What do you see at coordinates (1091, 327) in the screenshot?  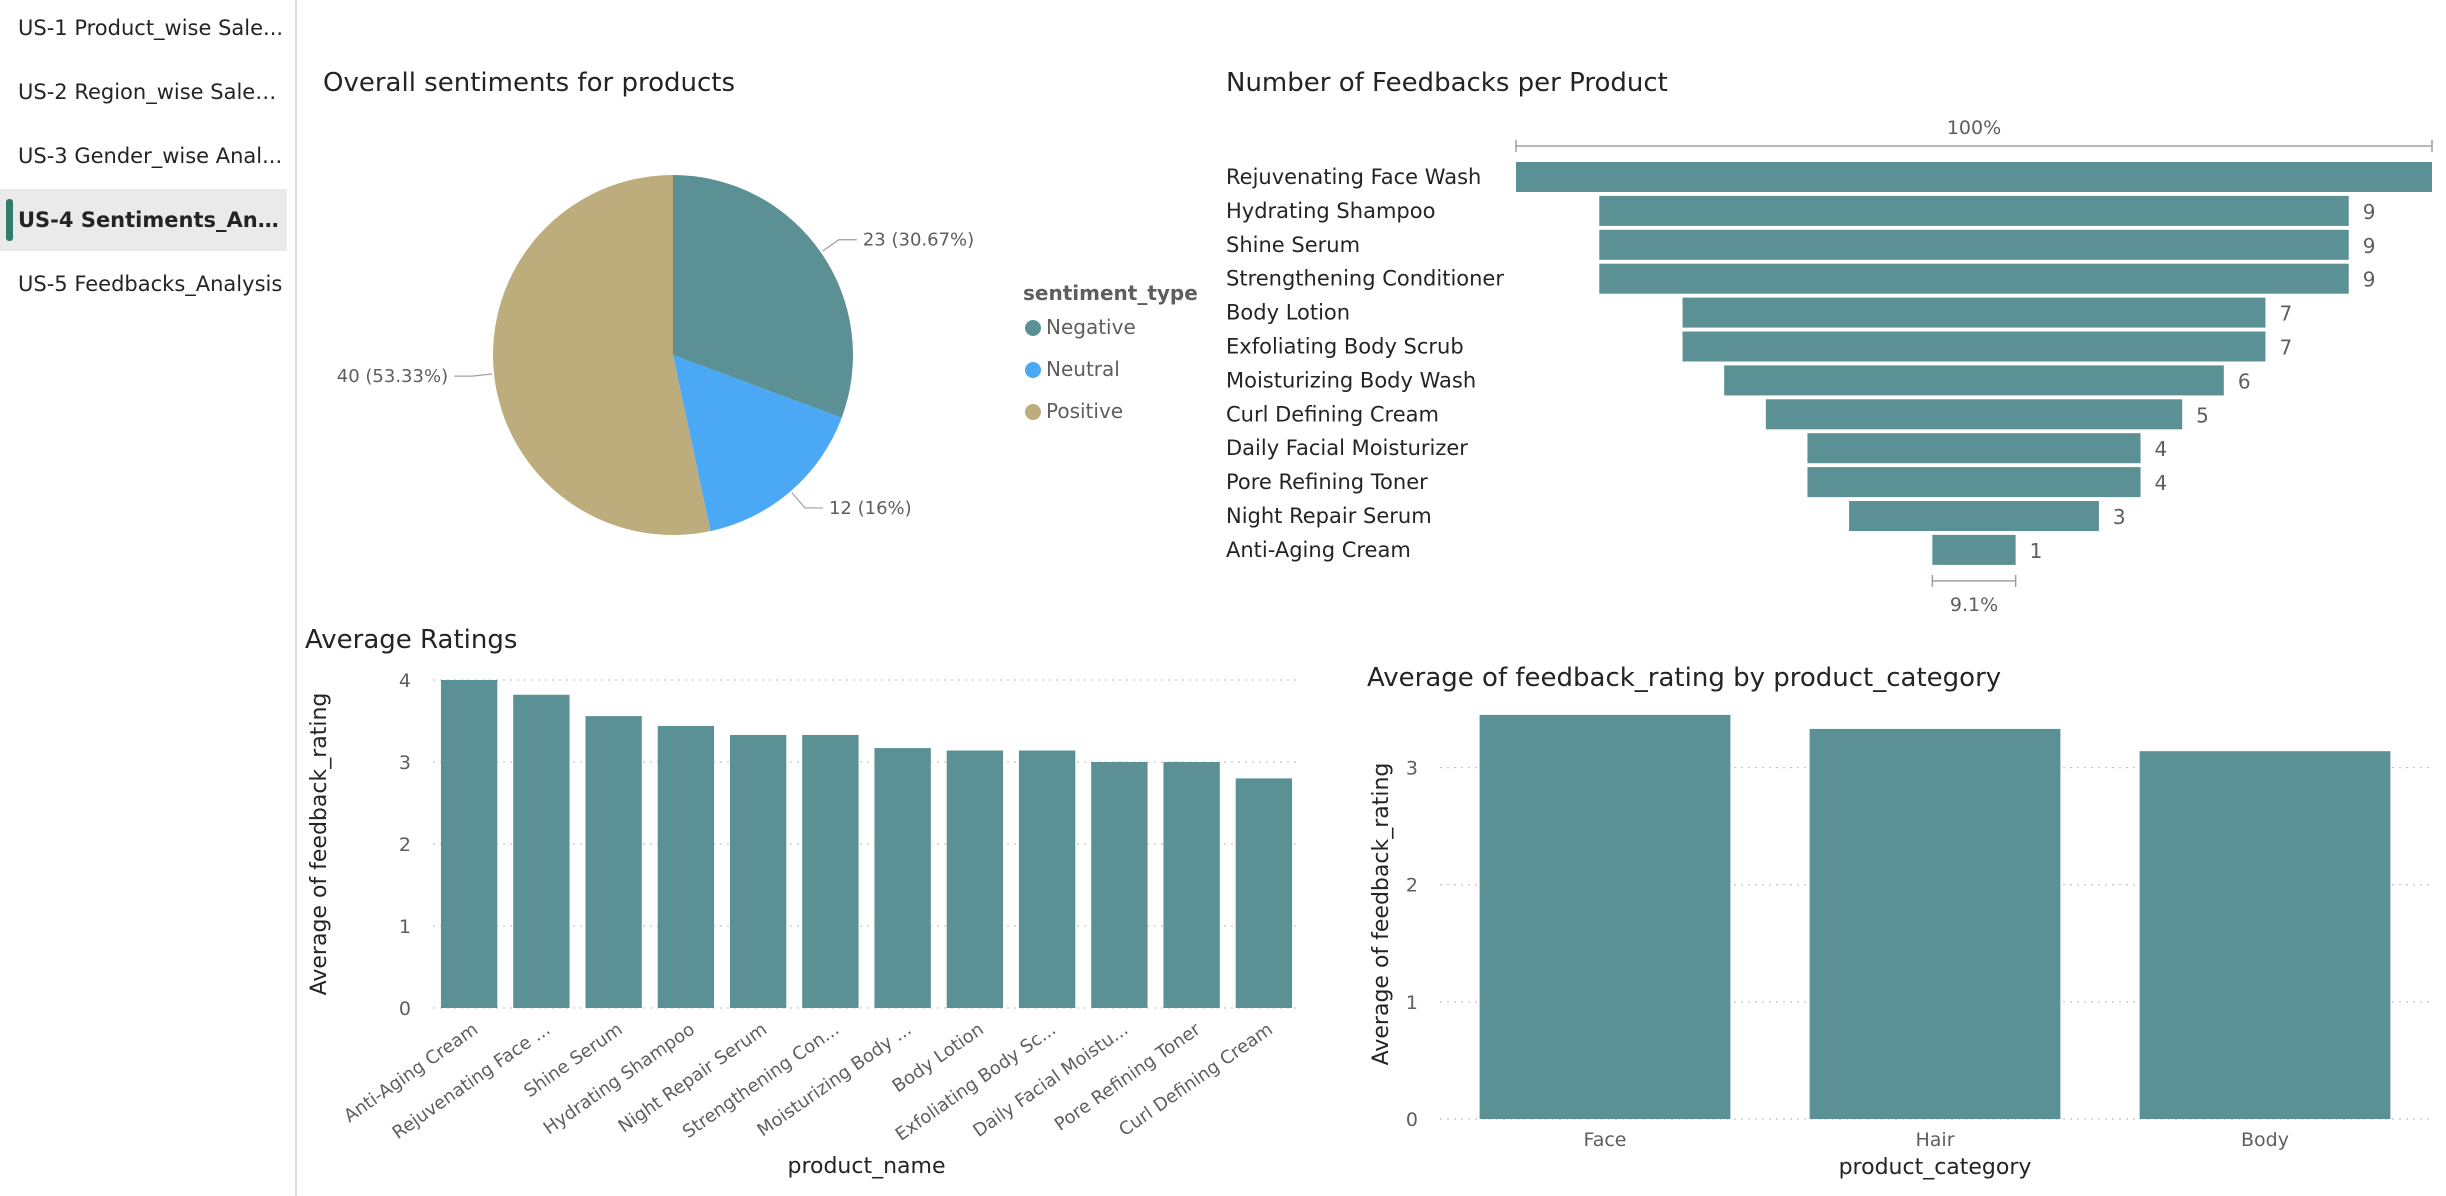 I see `legend-item-negative: Negative` at bounding box center [1091, 327].